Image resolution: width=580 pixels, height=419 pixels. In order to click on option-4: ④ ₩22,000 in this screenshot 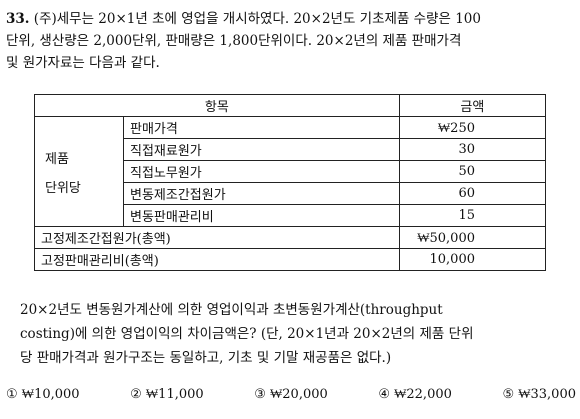, I will do `click(415, 394)`.